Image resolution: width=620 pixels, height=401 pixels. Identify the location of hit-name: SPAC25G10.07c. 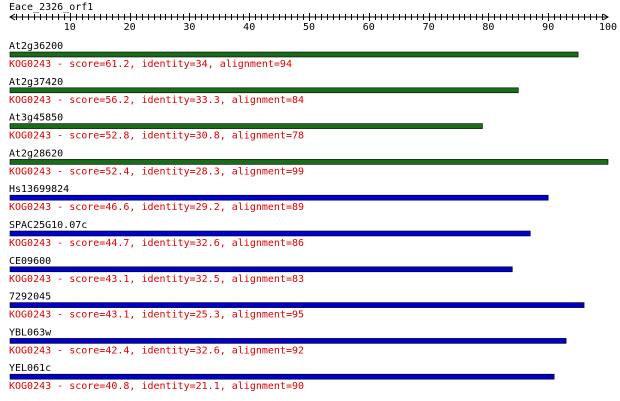
(48, 225).